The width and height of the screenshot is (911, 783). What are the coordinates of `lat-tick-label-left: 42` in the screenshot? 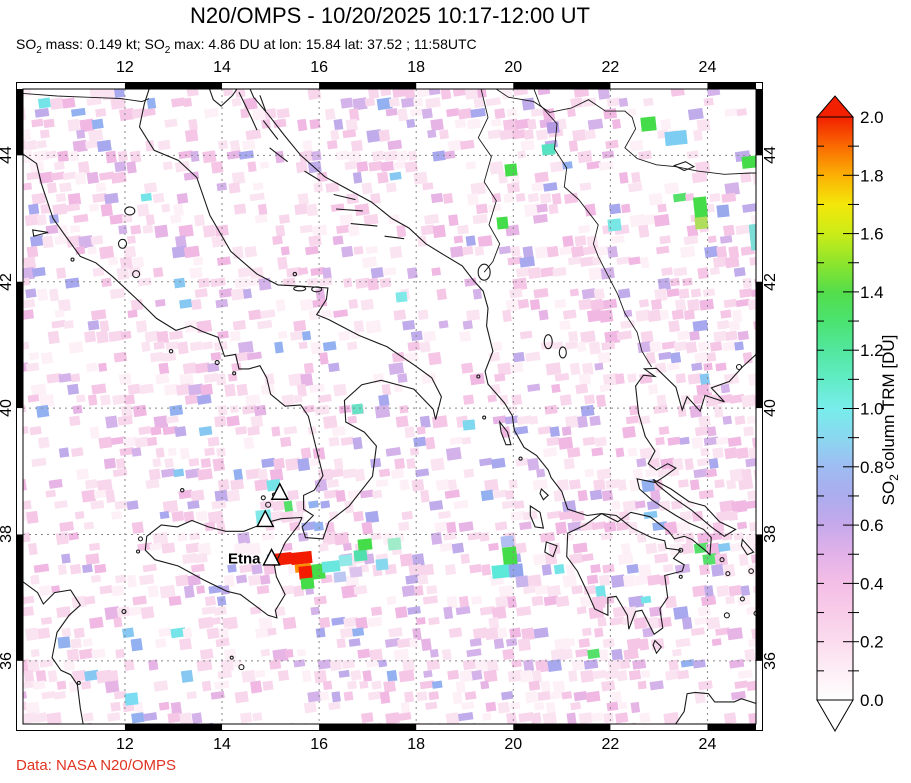 It's located at (7, 281).